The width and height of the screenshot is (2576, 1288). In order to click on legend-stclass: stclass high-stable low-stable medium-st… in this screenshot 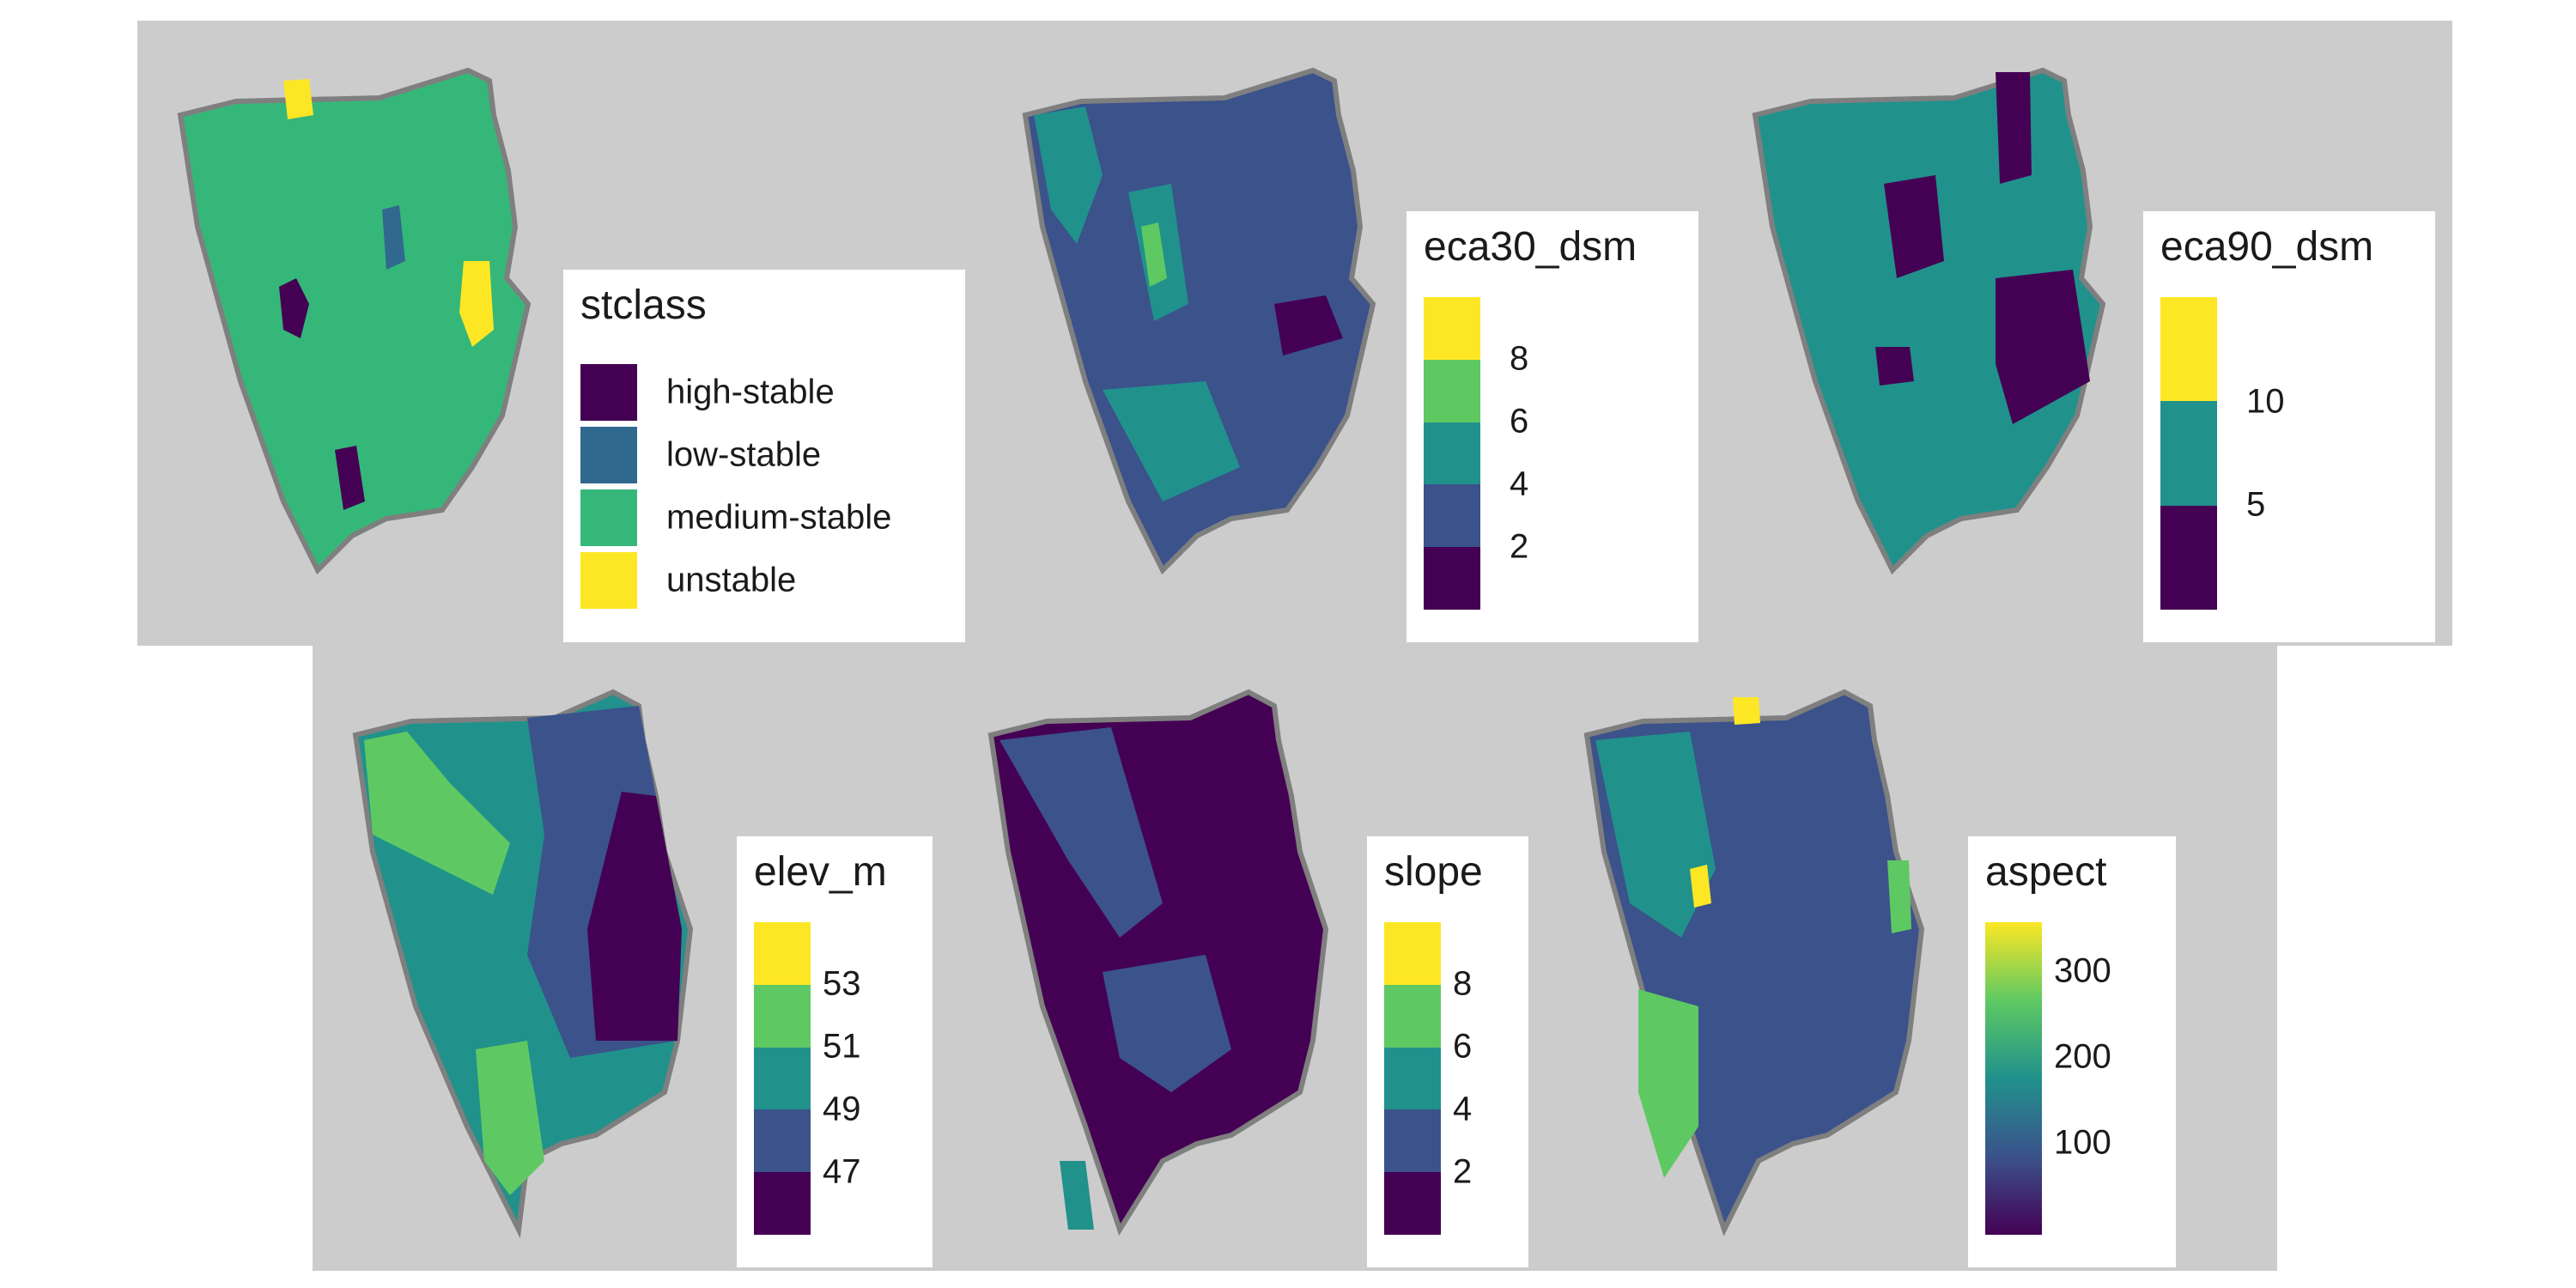, I will do `click(764, 456)`.